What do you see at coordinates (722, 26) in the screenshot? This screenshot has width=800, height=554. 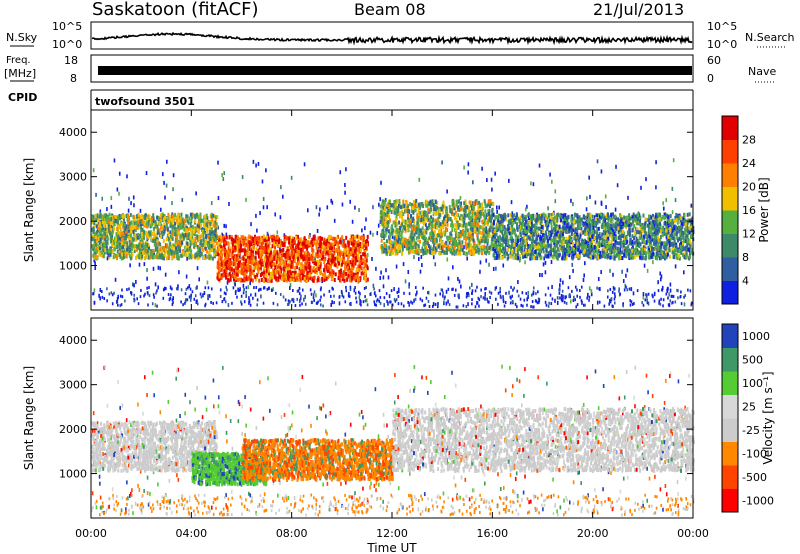 I see `noise-ytick-top-right: 10^5` at bounding box center [722, 26].